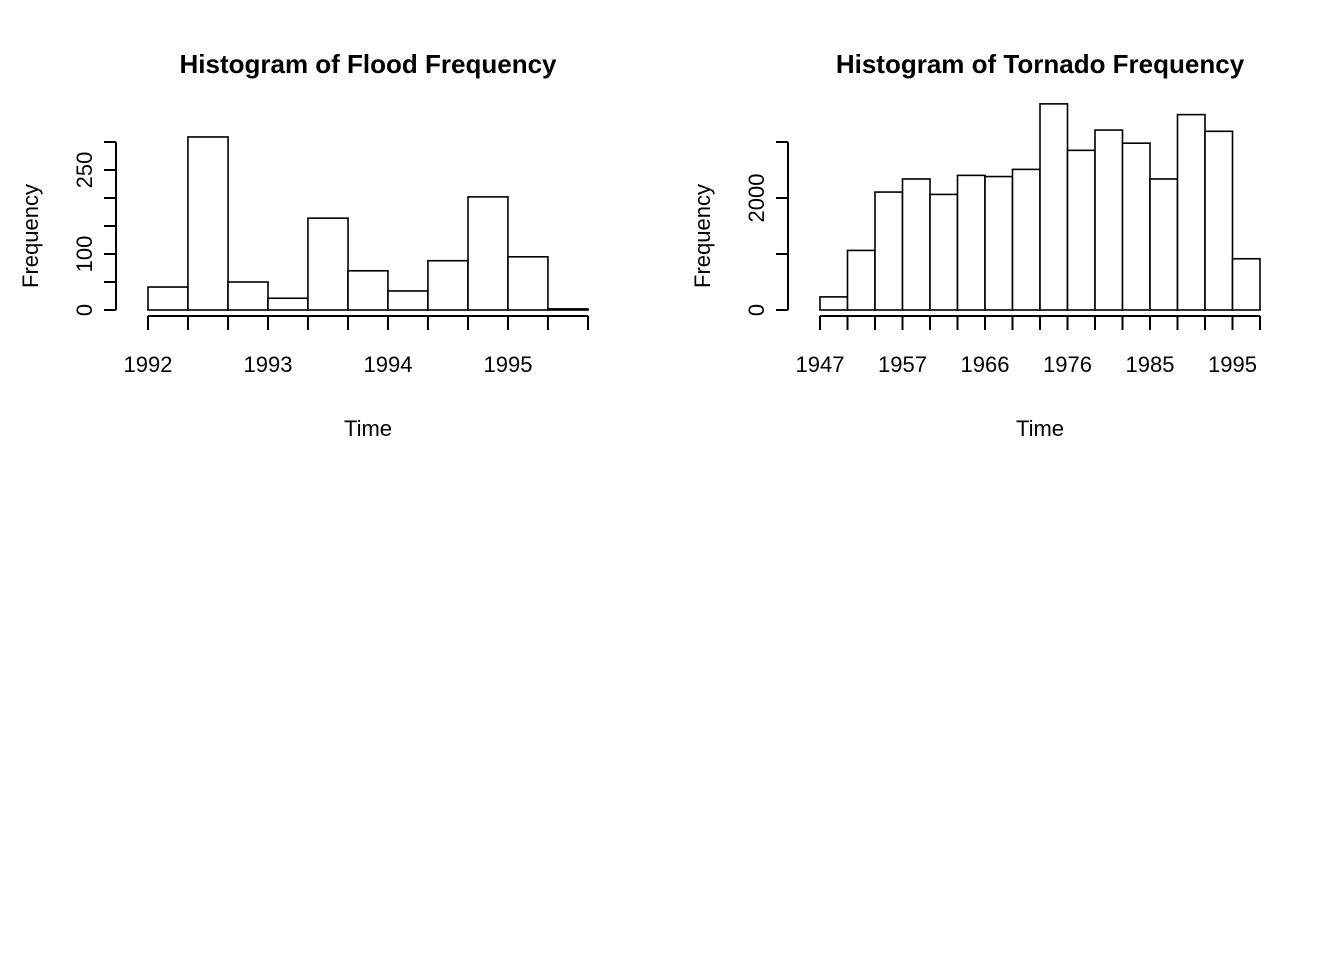 This screenshot has width=1344, height=960. I want to click on chart-title: Histogram of Tornado Frequency, so click(1040, 64).